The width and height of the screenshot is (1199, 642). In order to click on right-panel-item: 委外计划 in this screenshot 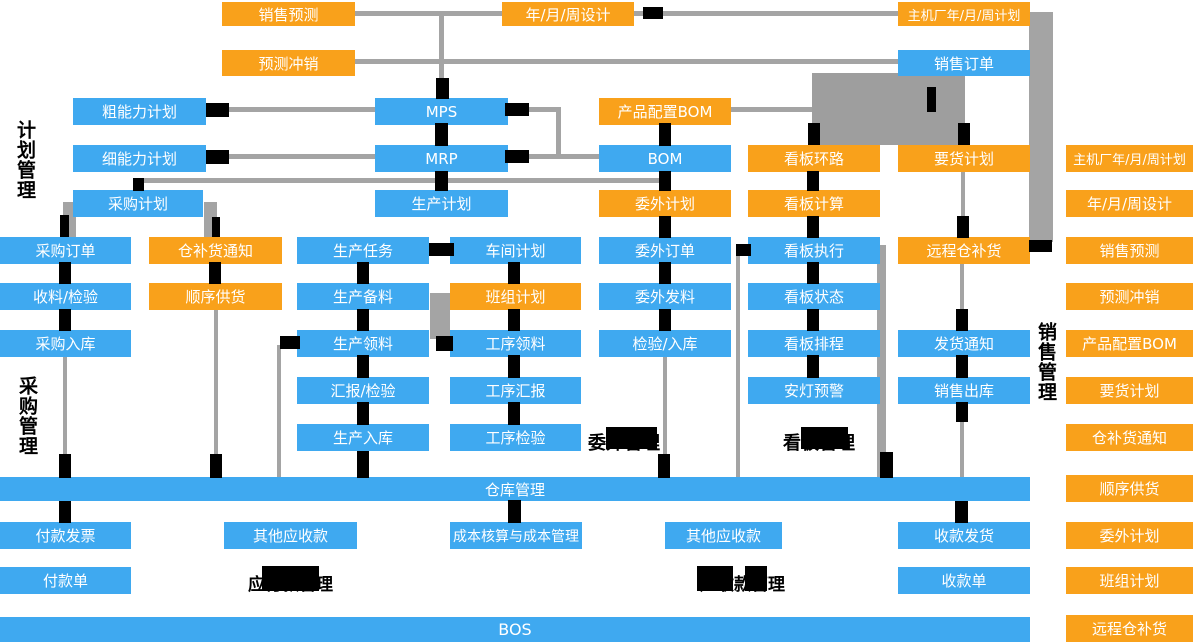, I will do `click(1129, 535)`.